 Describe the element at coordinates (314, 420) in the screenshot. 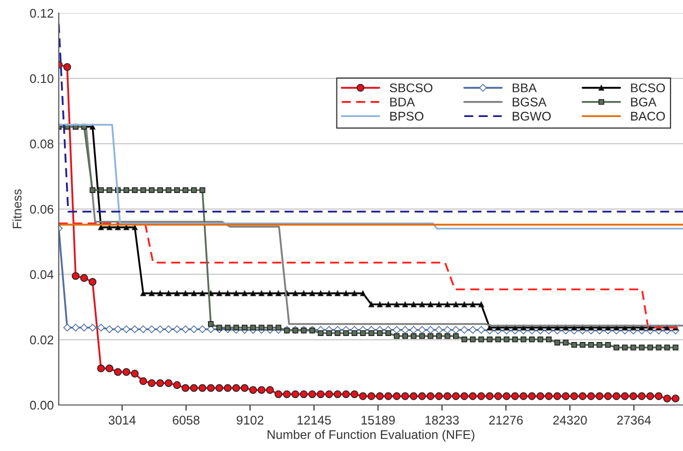

I see `x-tick-label: 12145` at that location.